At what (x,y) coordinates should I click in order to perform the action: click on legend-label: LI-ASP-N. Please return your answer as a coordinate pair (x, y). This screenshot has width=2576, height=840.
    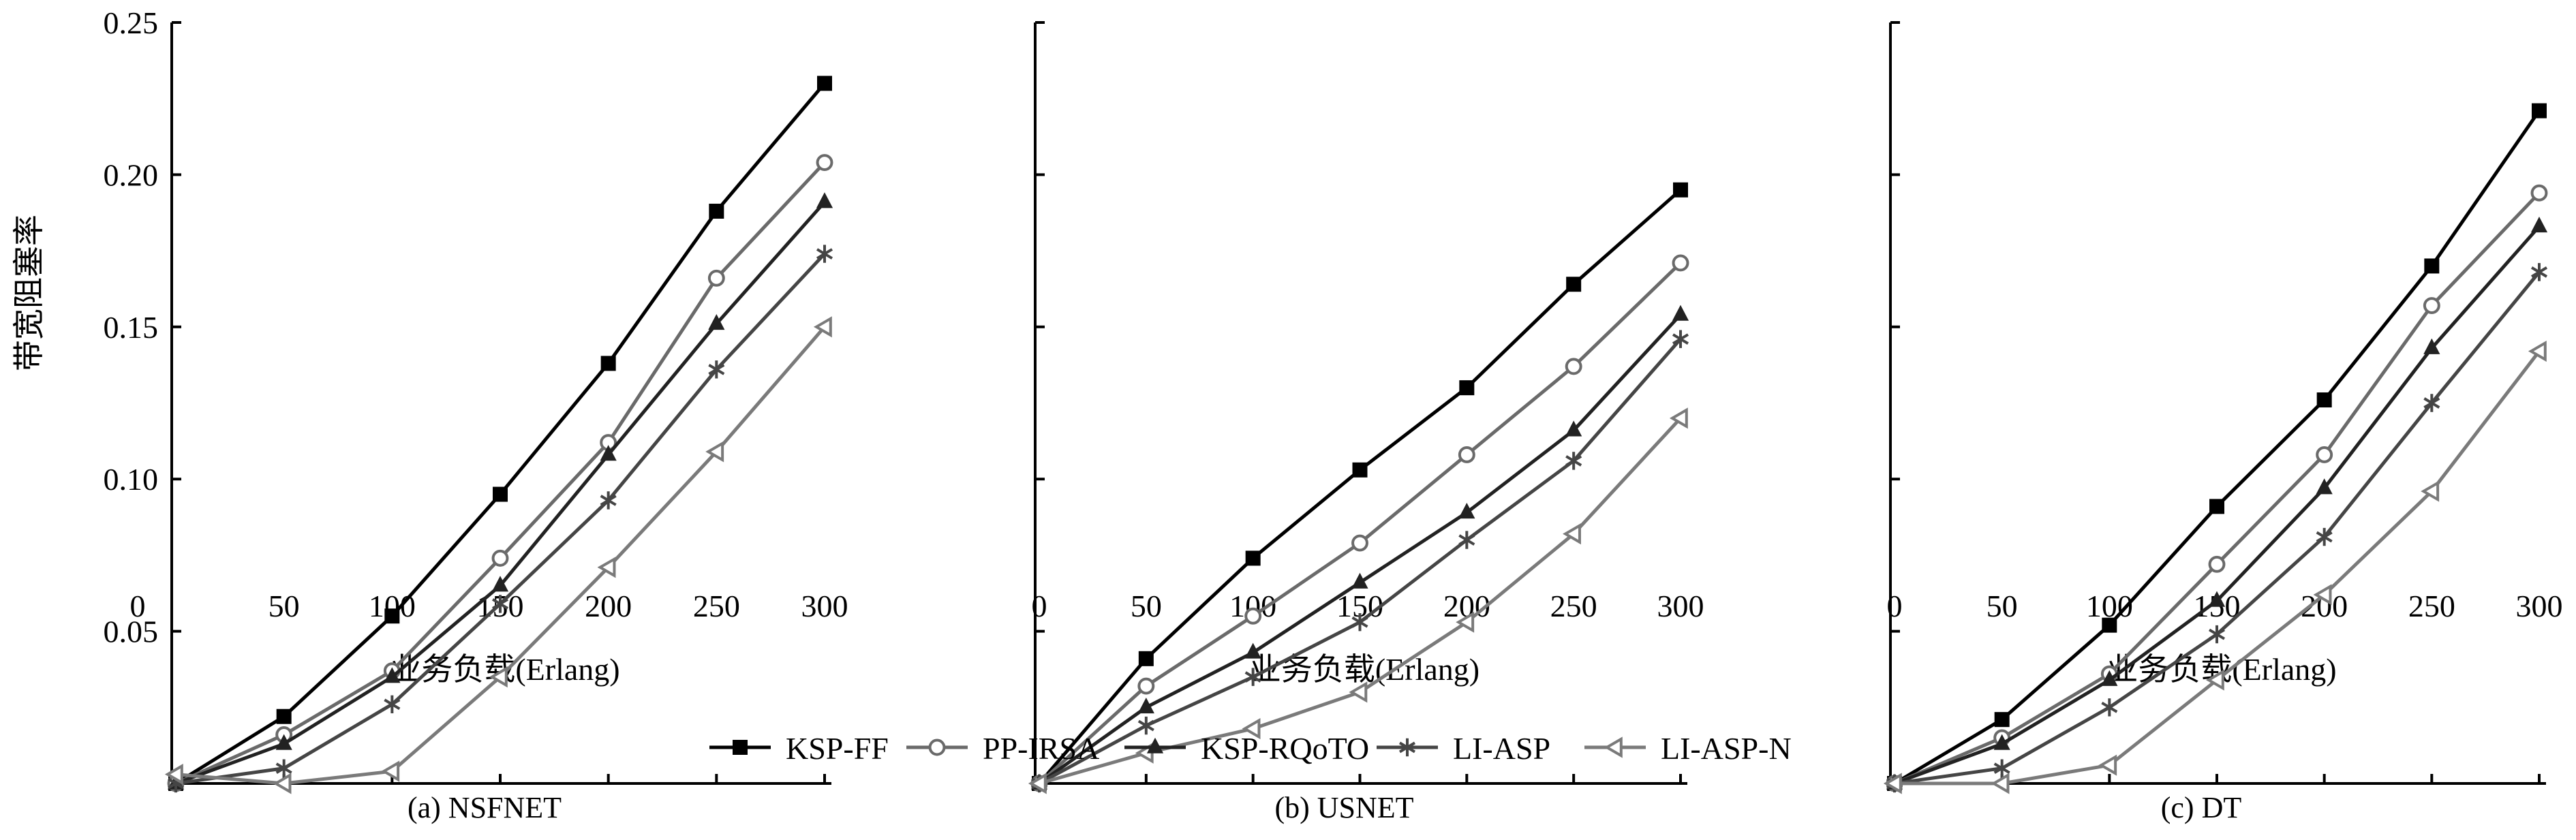
    Looking at the image, I should click on (1727, 748).